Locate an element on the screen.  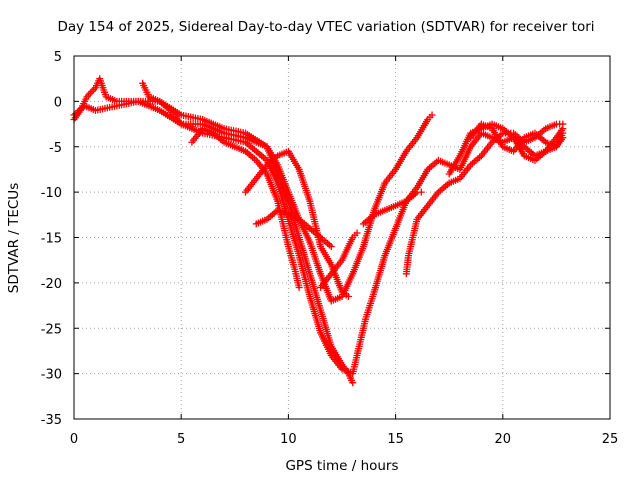
x-tick-label: 10 is located at coordinates (288, 439).